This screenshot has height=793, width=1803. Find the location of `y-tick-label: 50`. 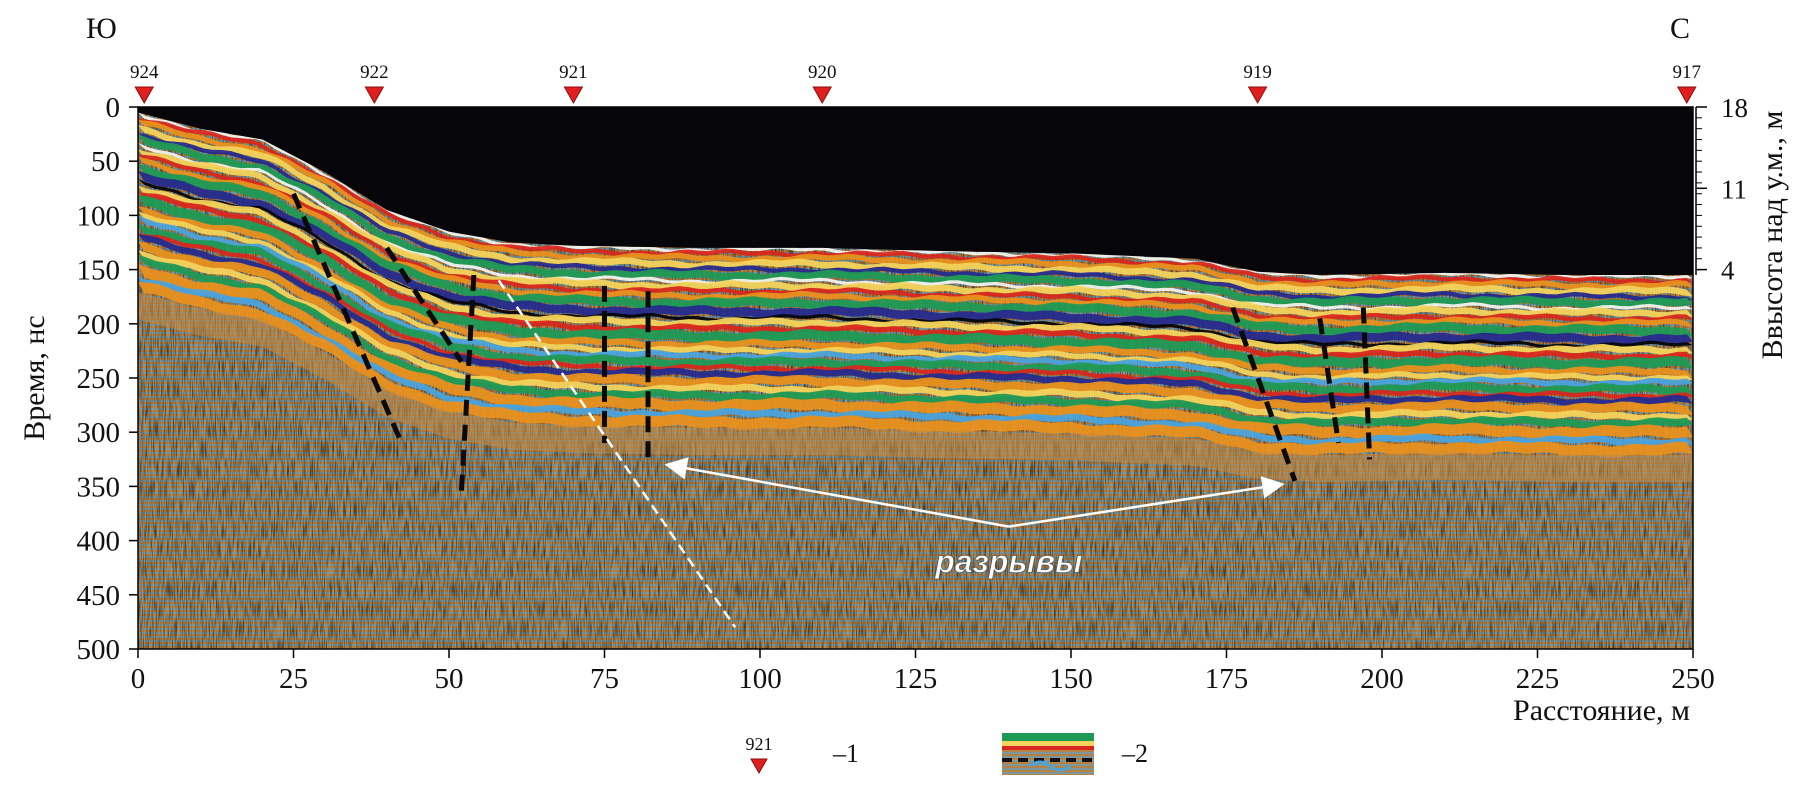

y-tick-label: 50 is located at coordinates (105, 162).